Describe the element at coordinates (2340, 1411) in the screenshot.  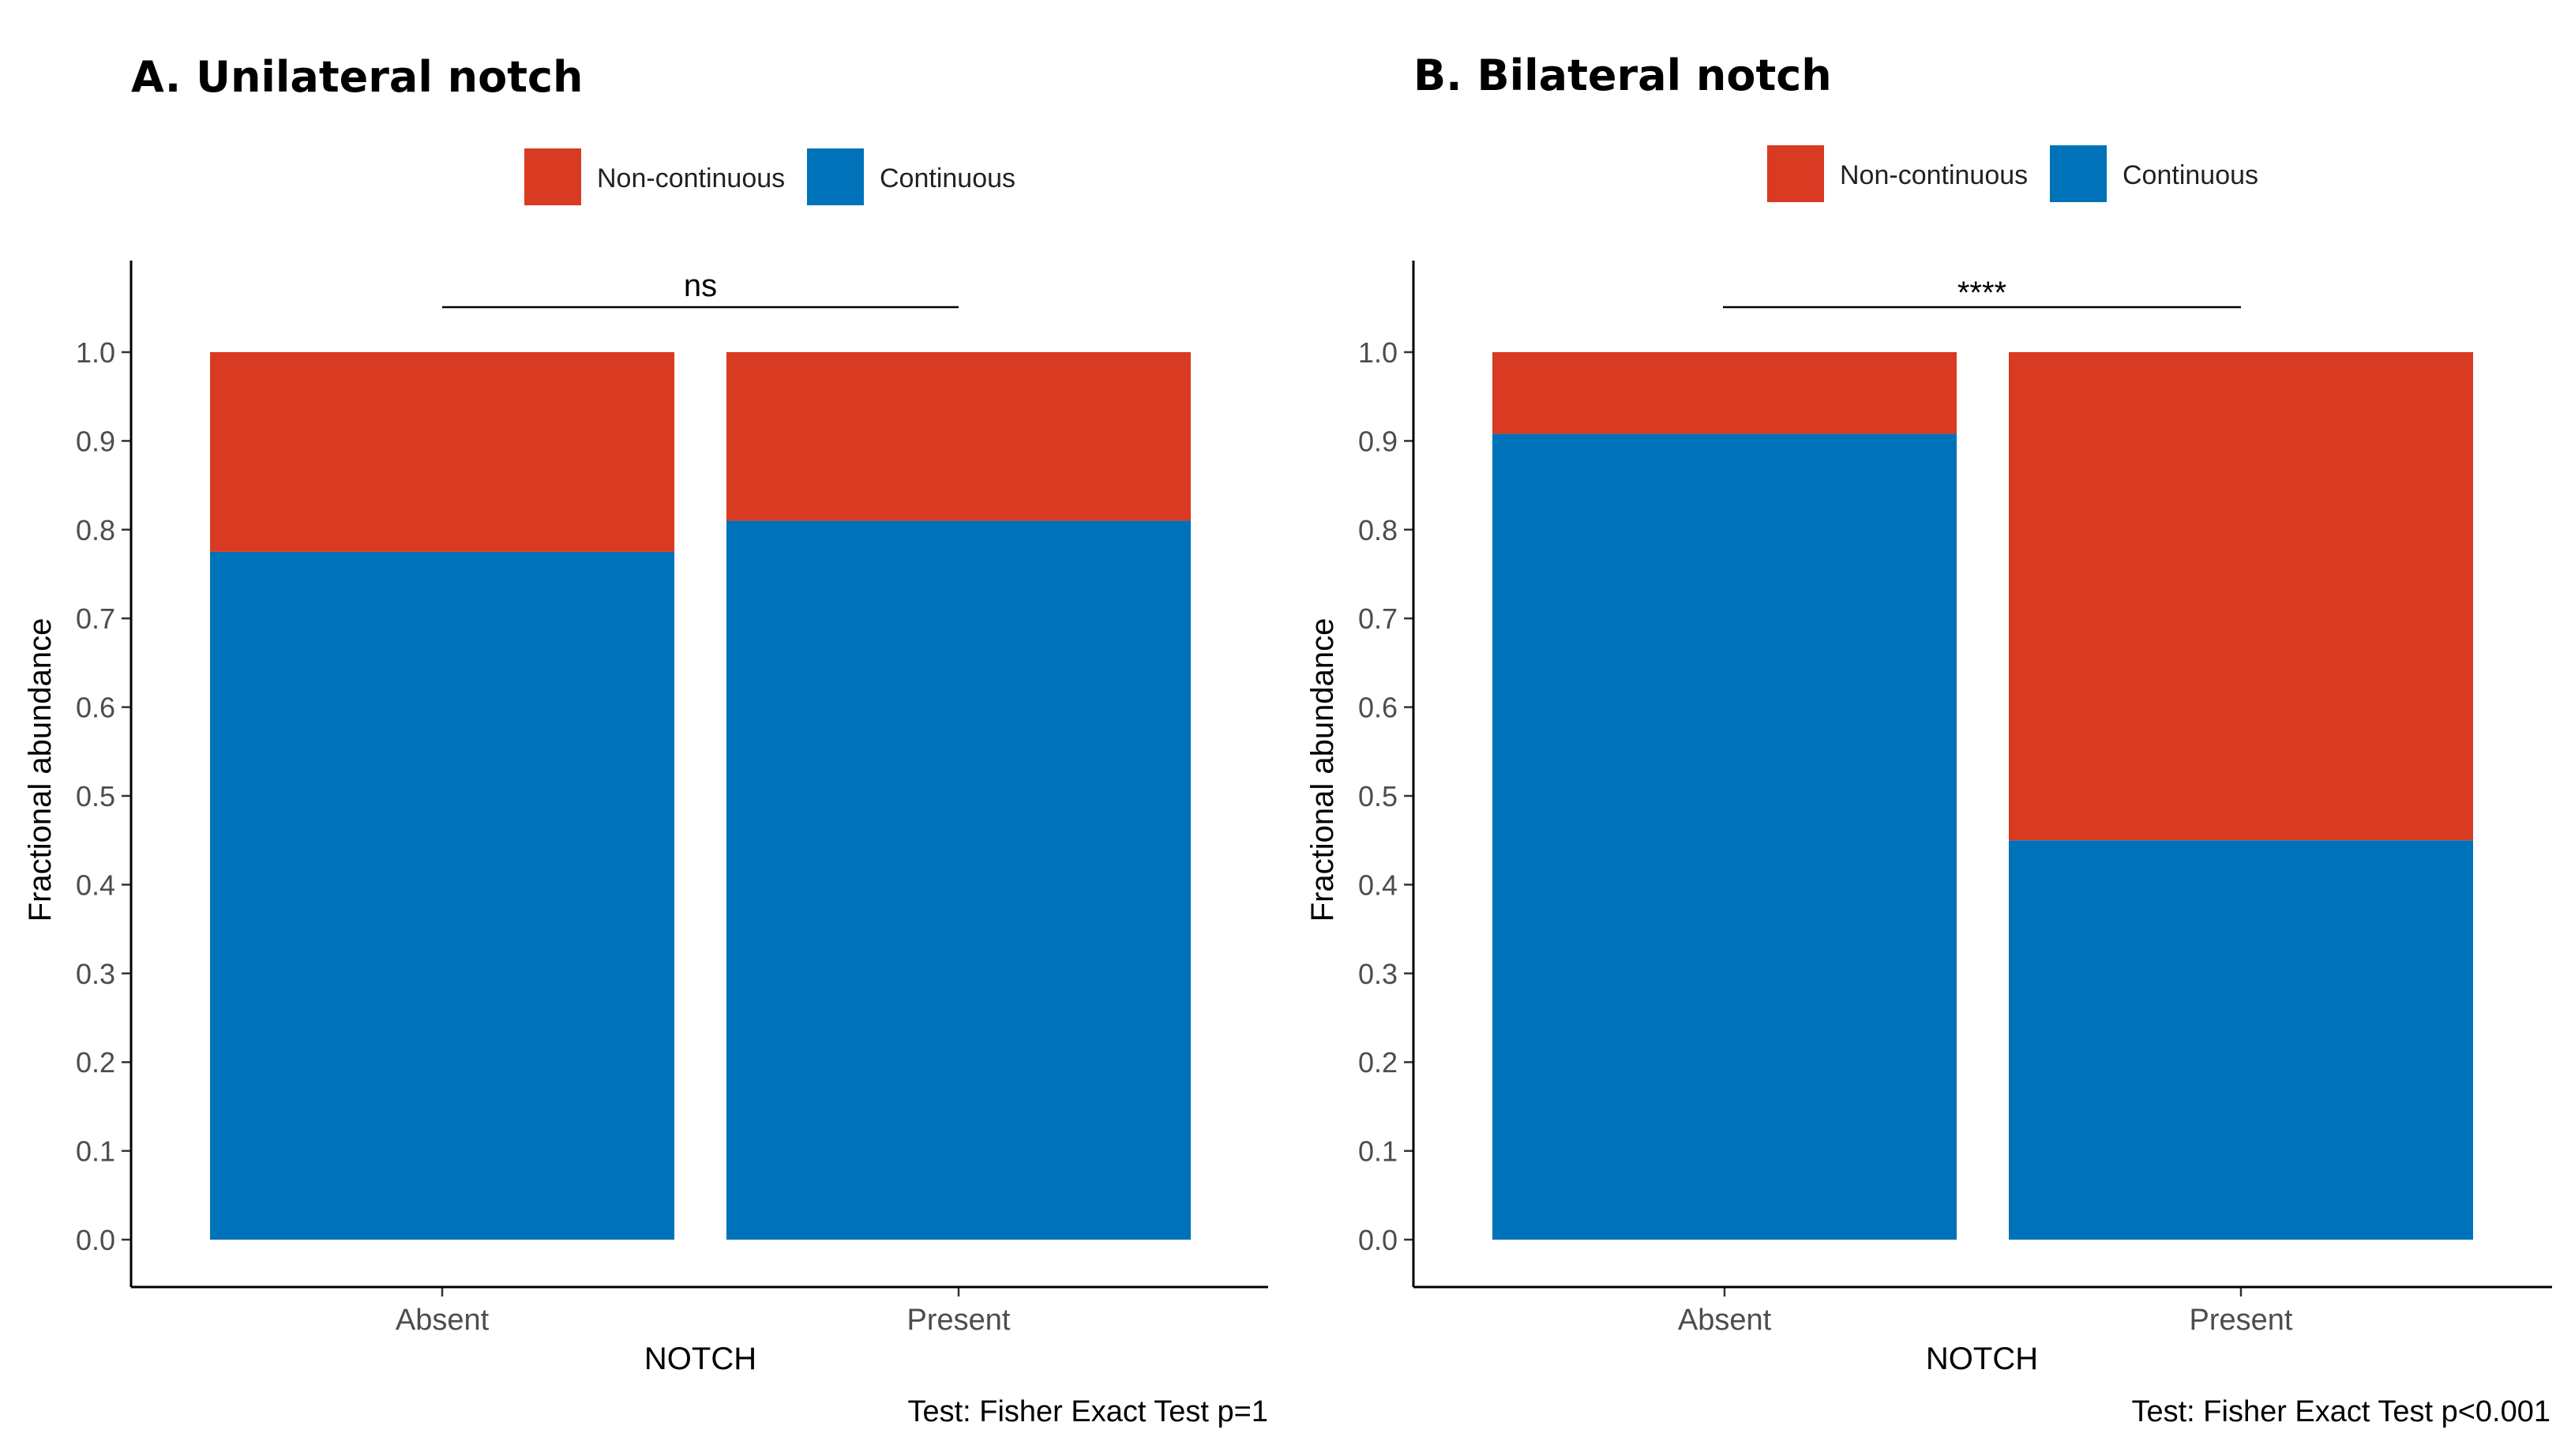
I see `test-caption: Test: Fisher Exact Test p<0.001` at that location.